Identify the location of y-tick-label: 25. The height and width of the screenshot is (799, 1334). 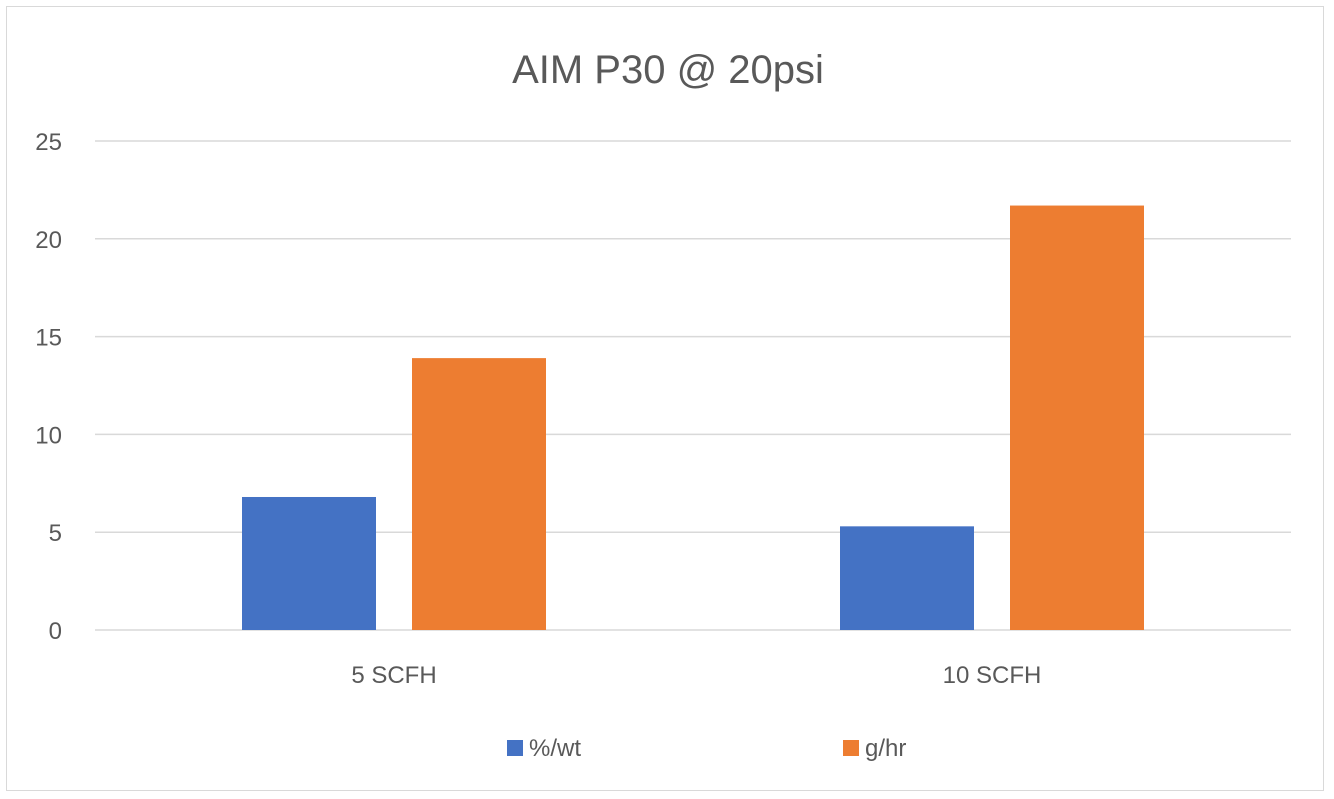
(48, 142).